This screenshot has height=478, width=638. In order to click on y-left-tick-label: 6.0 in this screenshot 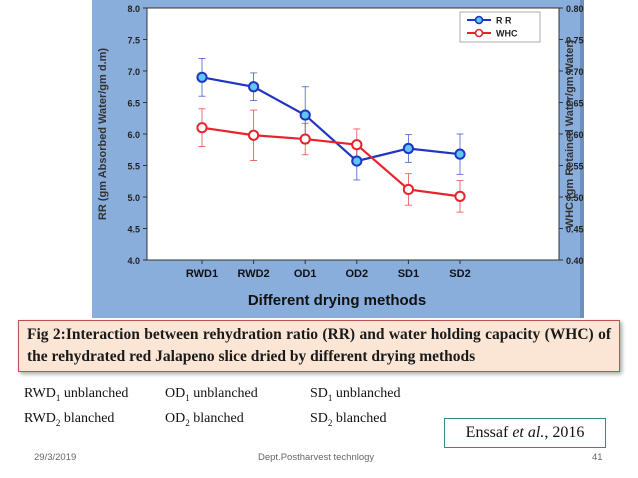, I will do `click(133, 135)`.